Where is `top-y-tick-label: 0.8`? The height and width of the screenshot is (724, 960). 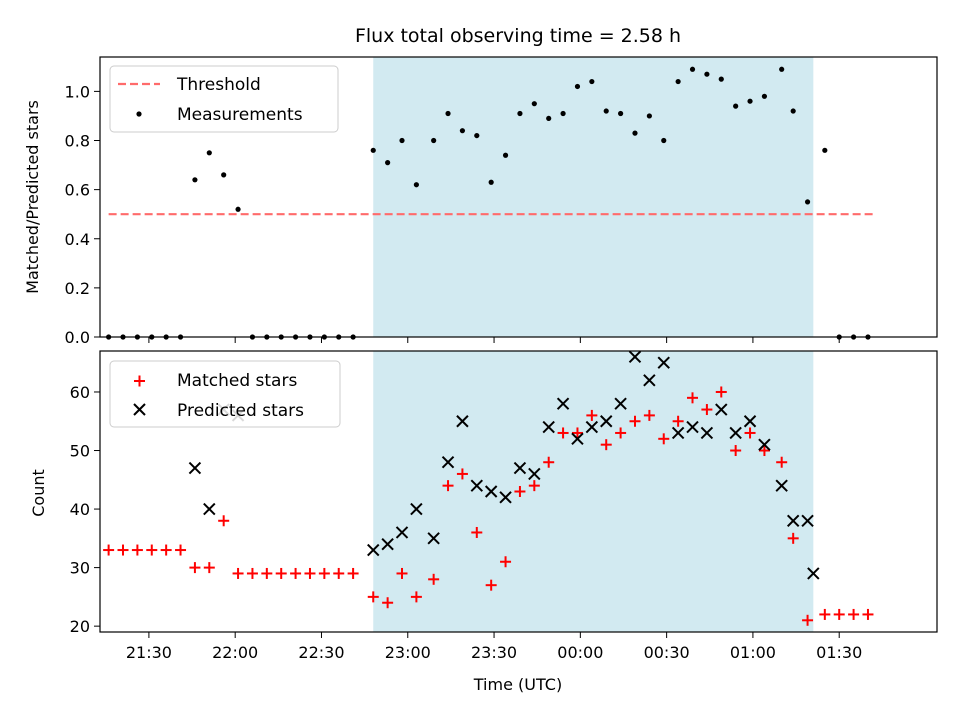
top-y-tick-label: 0.8 is located at coordinates (77, 141).